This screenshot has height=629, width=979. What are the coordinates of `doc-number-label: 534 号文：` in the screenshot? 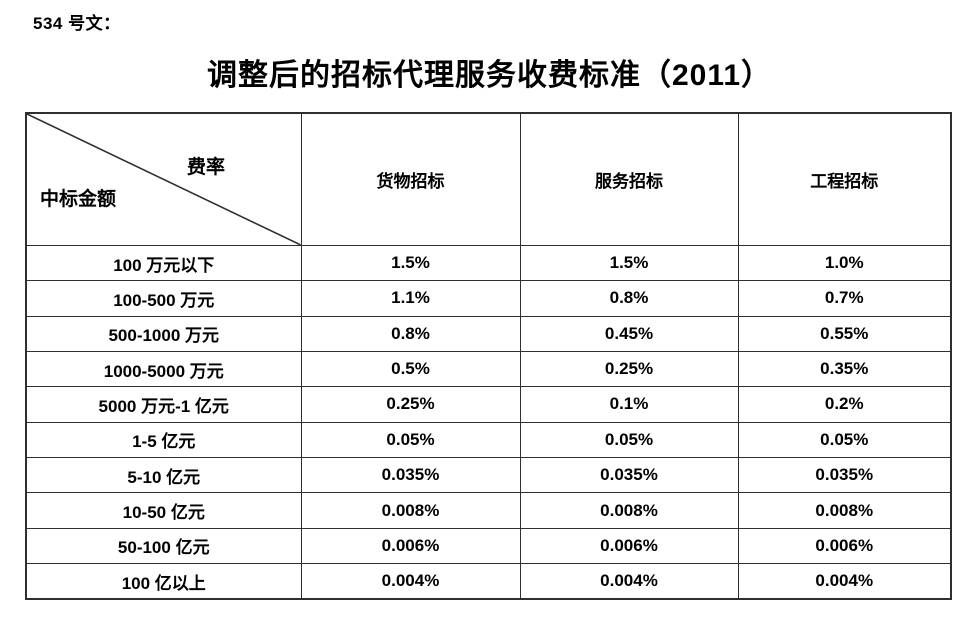 It's located at (77, 23).